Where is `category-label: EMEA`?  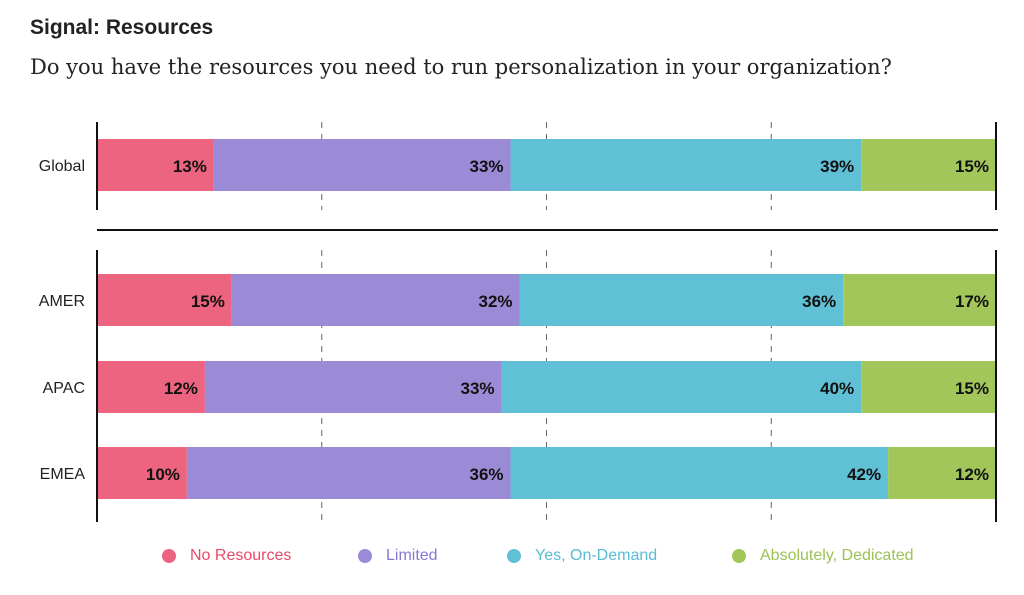
category-label: EMEA is located at coordinates (63, 474).